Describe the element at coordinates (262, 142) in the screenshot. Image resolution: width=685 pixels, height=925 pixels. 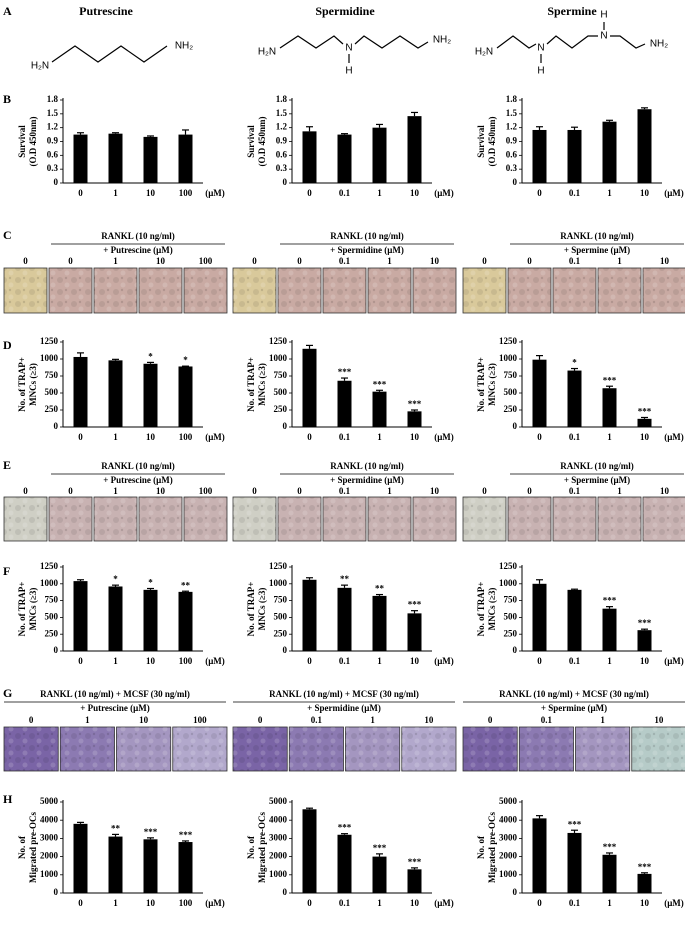
I see `y-axis-label: (O.D 450nm)` at that location.